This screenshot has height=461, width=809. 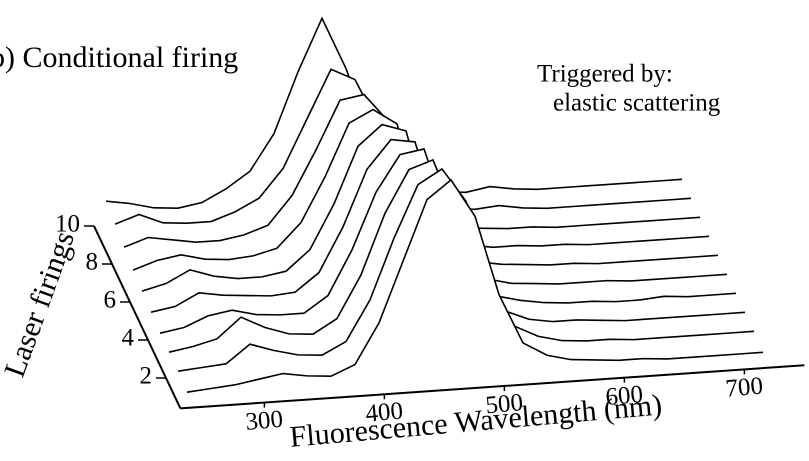 I want to click on z-axis-label: Laser firings, so click(x=40, y=304).